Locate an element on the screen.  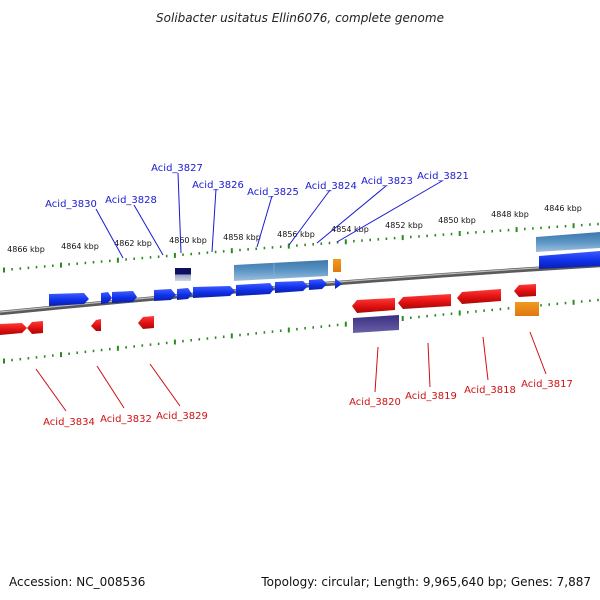
reverse-label-leaders is located at coordinates (291, 371).